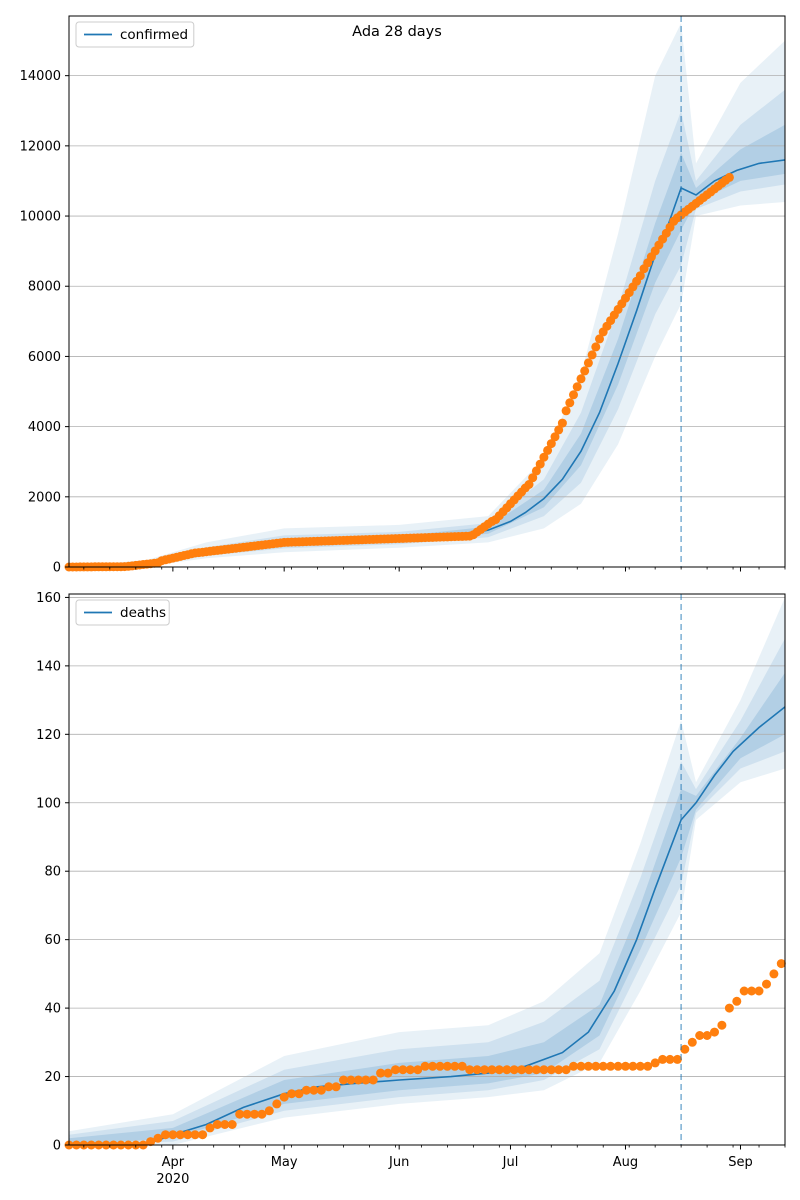 This screenshot has width=800, height=1200. Describe the element at coordinates (625, 1162) in the screenshot. I see `x-tick-label: Aug` at that location.